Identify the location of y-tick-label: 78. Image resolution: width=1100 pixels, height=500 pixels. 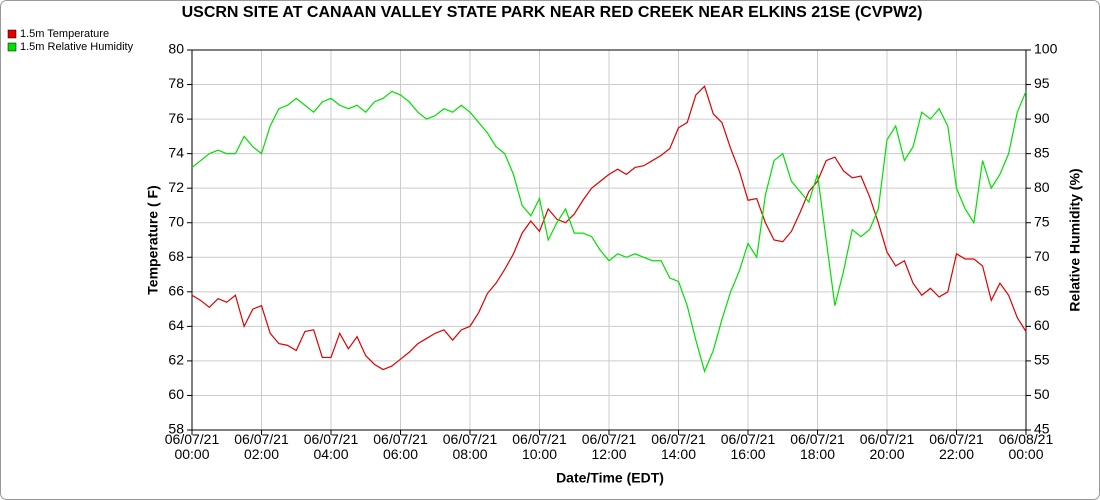
(176, 83).